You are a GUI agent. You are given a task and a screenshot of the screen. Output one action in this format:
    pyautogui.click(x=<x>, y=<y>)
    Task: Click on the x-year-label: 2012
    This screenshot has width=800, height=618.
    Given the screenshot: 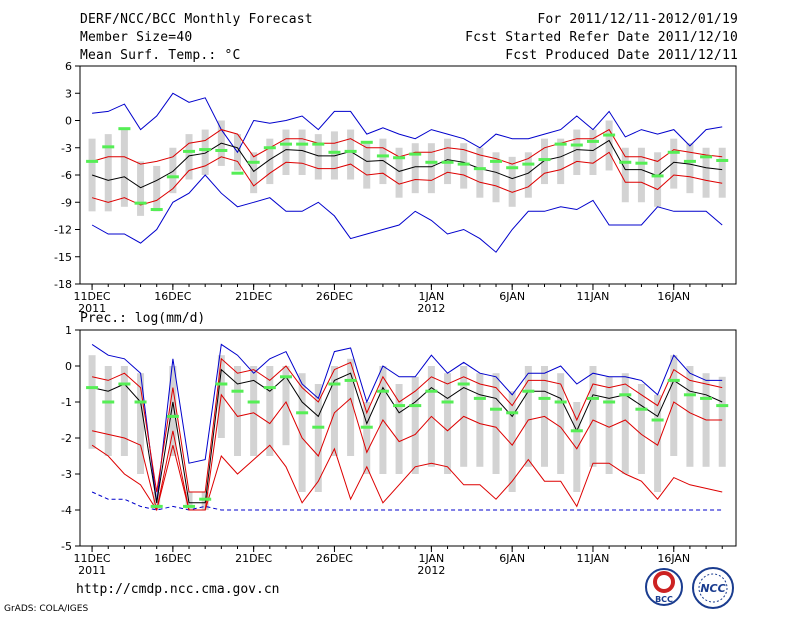 What is the action you would take?
    pyautogui.click(x=431, y=308)
    